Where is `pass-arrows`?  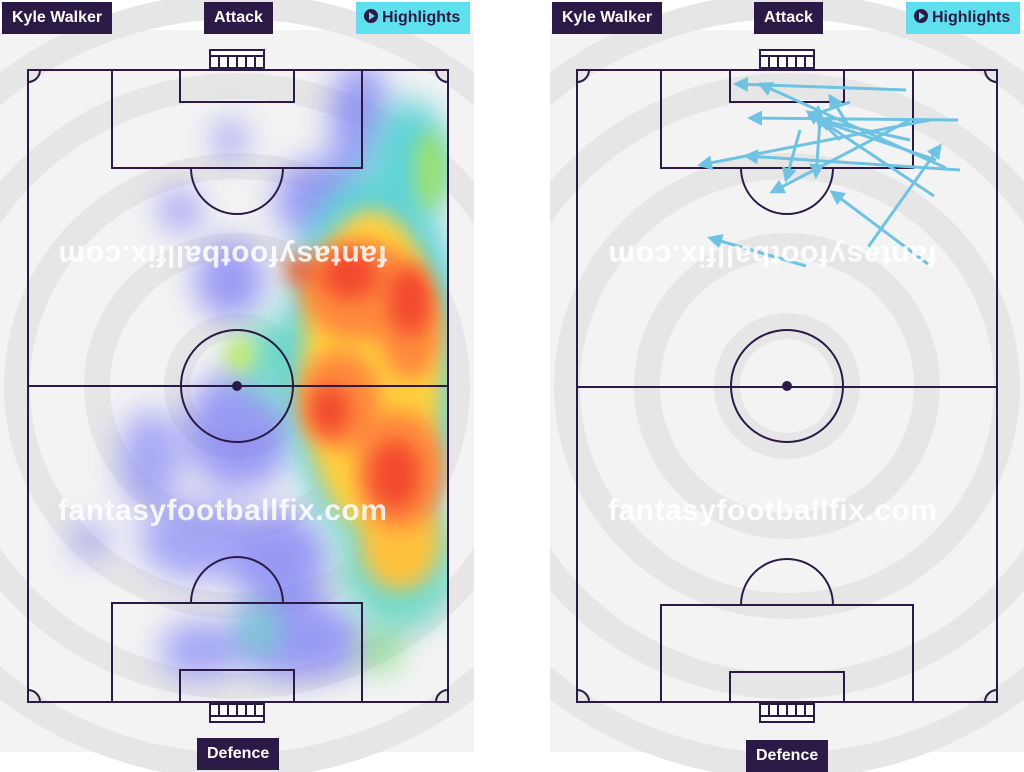
pass-arrows is located at coordinates (829, 172).